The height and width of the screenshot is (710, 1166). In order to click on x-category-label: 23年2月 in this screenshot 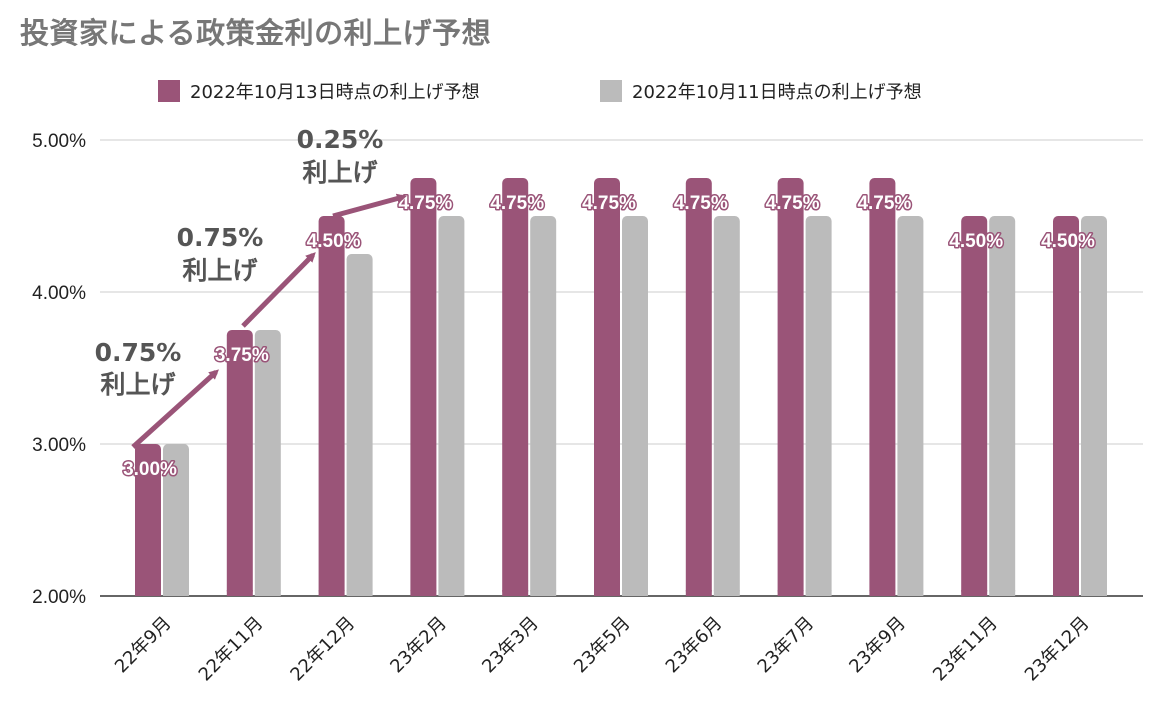, I will do `click(418, 645)`.